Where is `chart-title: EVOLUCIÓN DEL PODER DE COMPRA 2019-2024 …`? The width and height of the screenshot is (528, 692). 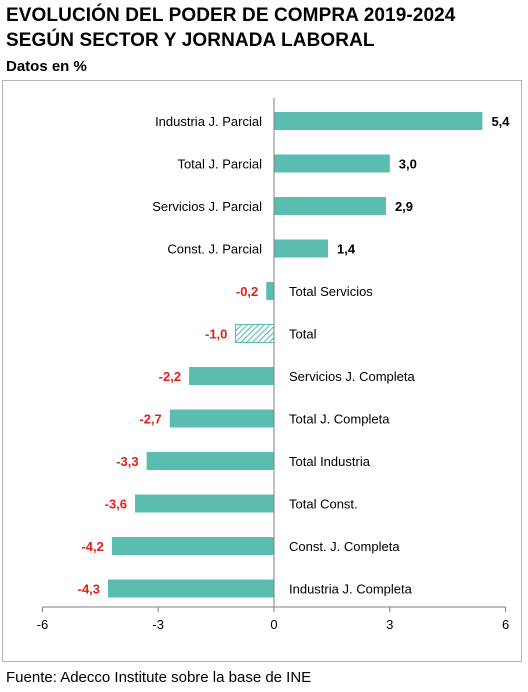 chart-title: EVOLUCIÓN DEL PODER DE COMPRA 2019-2024 … is located at coordinates (230, 28).